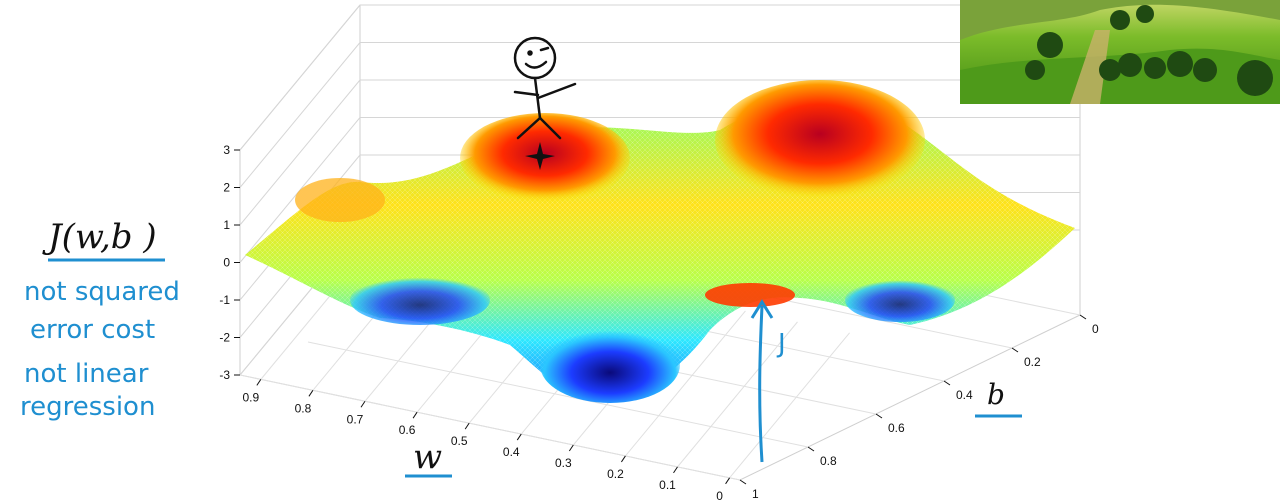 This screenshot has height=500, width=1280. I want to click on z-tick-label: 0, so click(226, 263).